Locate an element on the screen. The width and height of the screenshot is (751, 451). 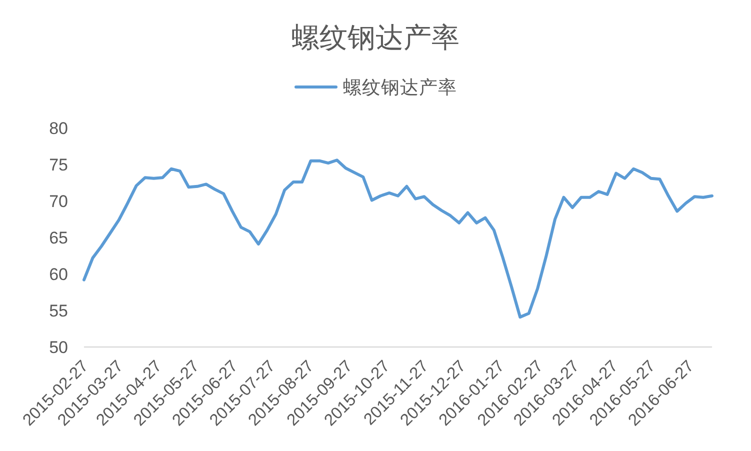
ytick: 65 is located at coordinates (58, 238).